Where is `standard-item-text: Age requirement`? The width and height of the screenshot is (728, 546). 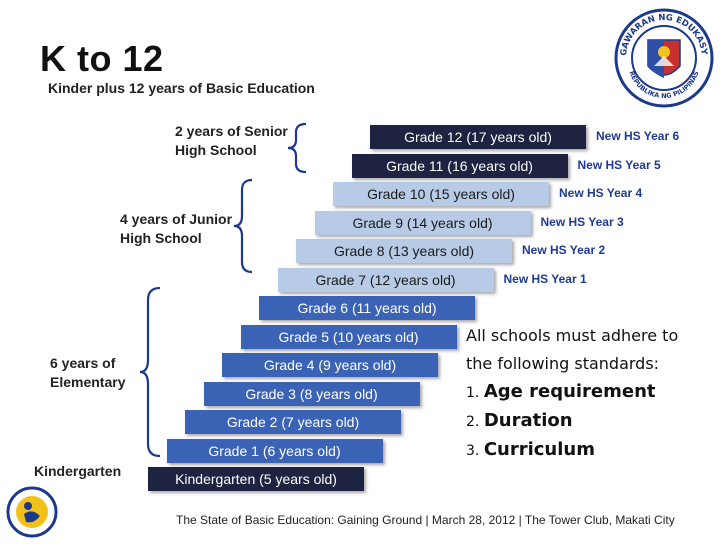
standard-item-text: Age requirement is located at coordinates (569, 391).